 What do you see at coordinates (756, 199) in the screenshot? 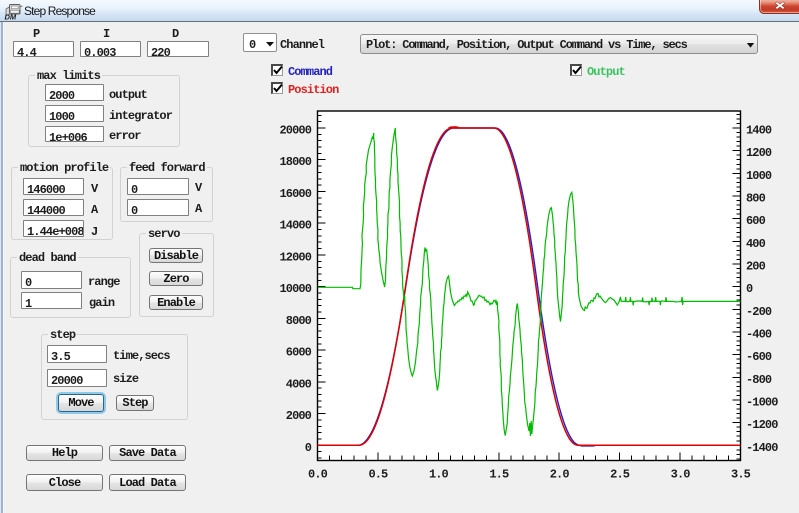
I see `svg-text: 800` at bounding box center [756, 199].